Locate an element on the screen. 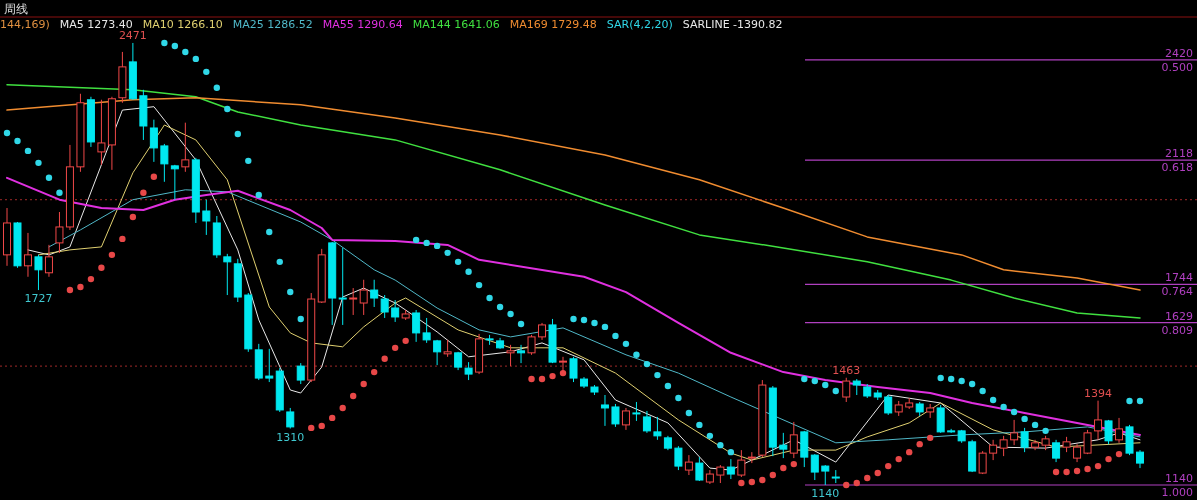  ref-line-label: 1140 is located at coordinates (1179, 479).